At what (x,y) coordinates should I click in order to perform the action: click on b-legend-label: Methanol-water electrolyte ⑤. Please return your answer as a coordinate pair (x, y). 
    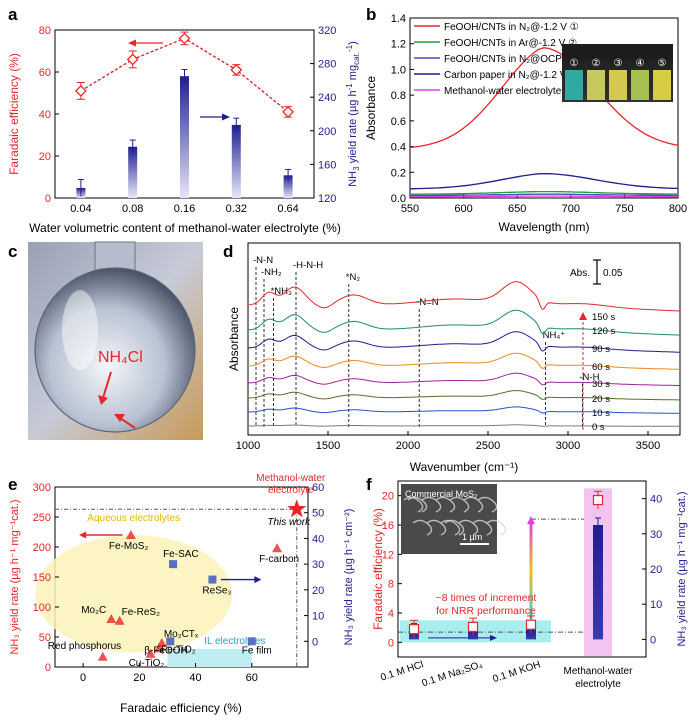
    Looking at the image, I should click on (508, 91).